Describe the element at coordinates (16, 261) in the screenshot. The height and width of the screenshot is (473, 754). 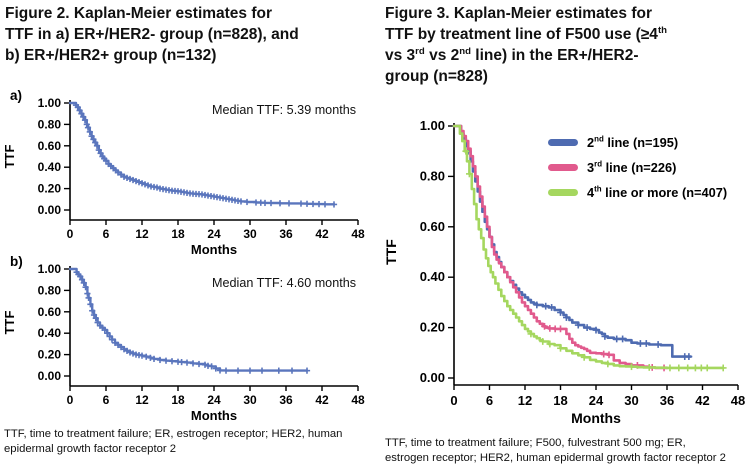
I see `panel-b-label: b)` at that location.